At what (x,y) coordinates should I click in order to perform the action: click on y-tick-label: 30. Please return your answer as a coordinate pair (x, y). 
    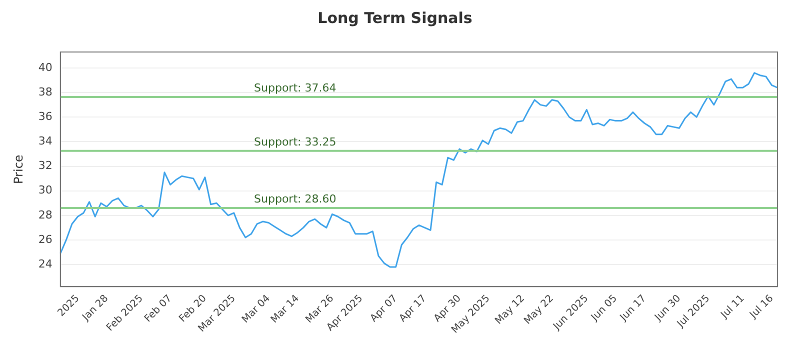
    Looking at the image, I should click on (45, 190).